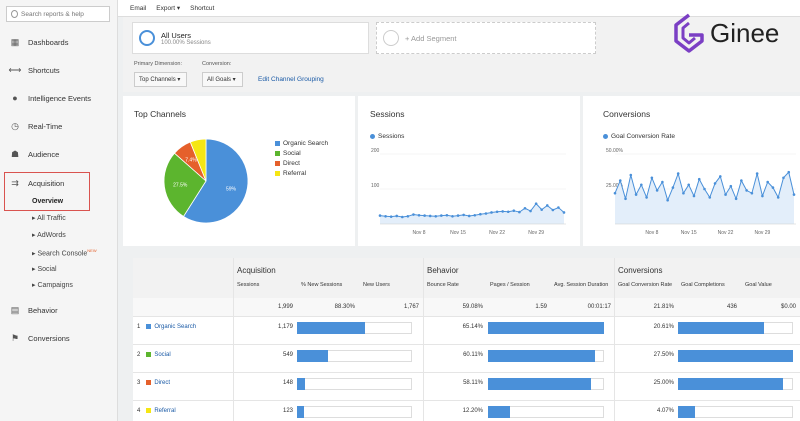 This screenshot has height=421, width=800. Describe the element at coordinates (510, 285) in the screenshot. I see `column-header: Pages / Session` at that location.